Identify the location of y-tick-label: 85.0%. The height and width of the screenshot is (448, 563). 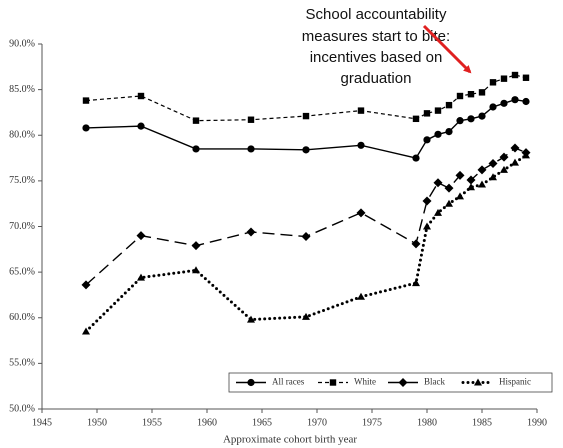
(22, 89).